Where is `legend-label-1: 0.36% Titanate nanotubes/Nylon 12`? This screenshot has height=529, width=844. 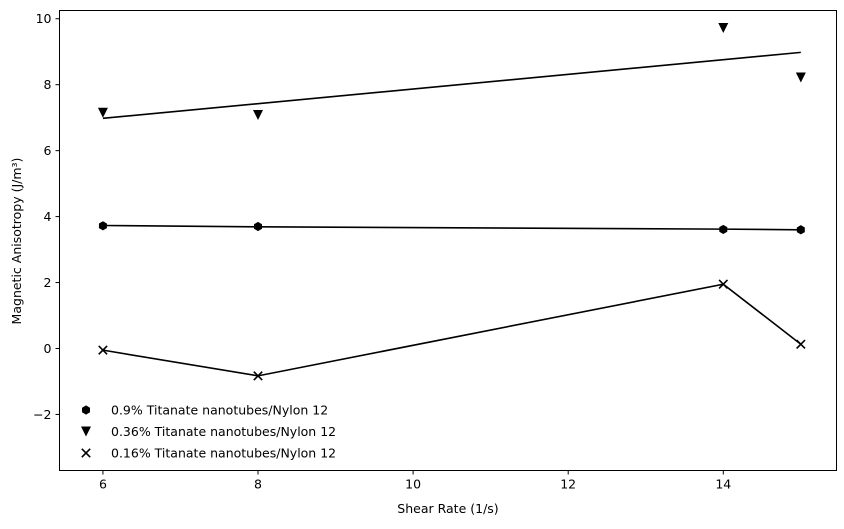
legend-label-1: 0.36% Titanate nanotubes/Nylon 12 is located at coordinates (223, 431).